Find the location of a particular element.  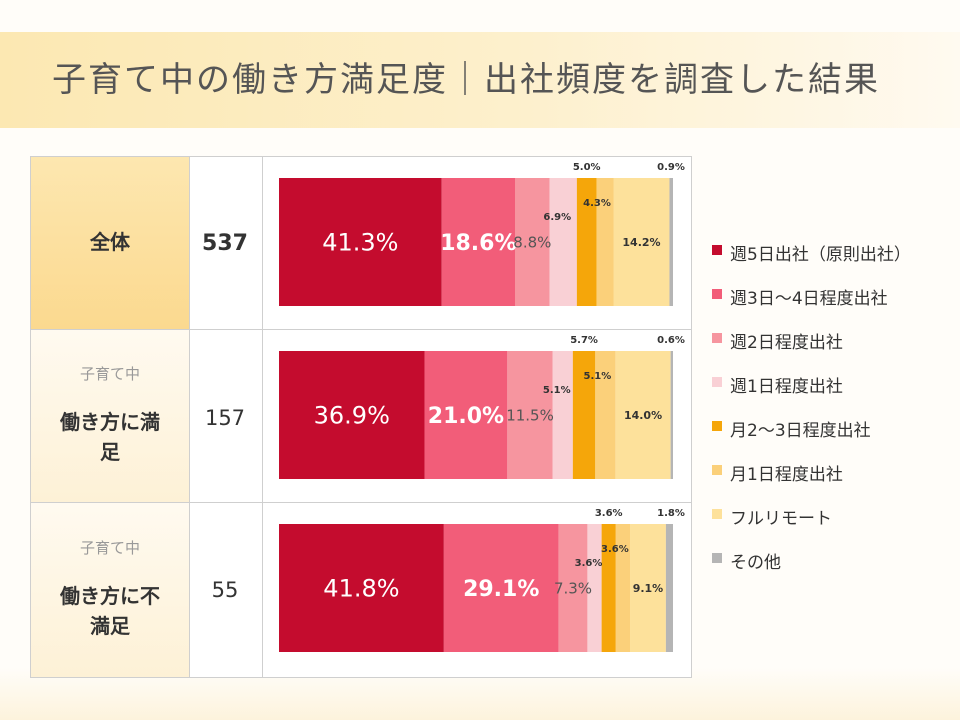

data-label: 8.8% is located at coordinates (532, 242).